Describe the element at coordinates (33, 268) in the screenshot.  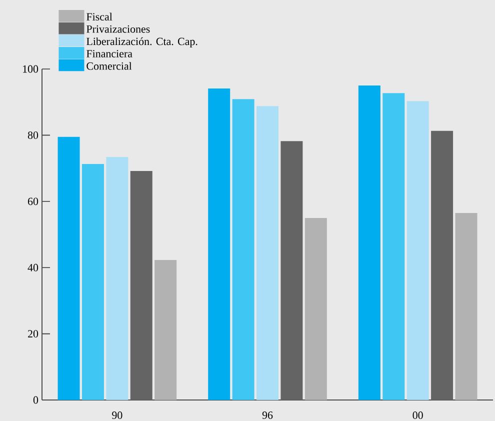
I see `y-tick-label: 40` at that location.